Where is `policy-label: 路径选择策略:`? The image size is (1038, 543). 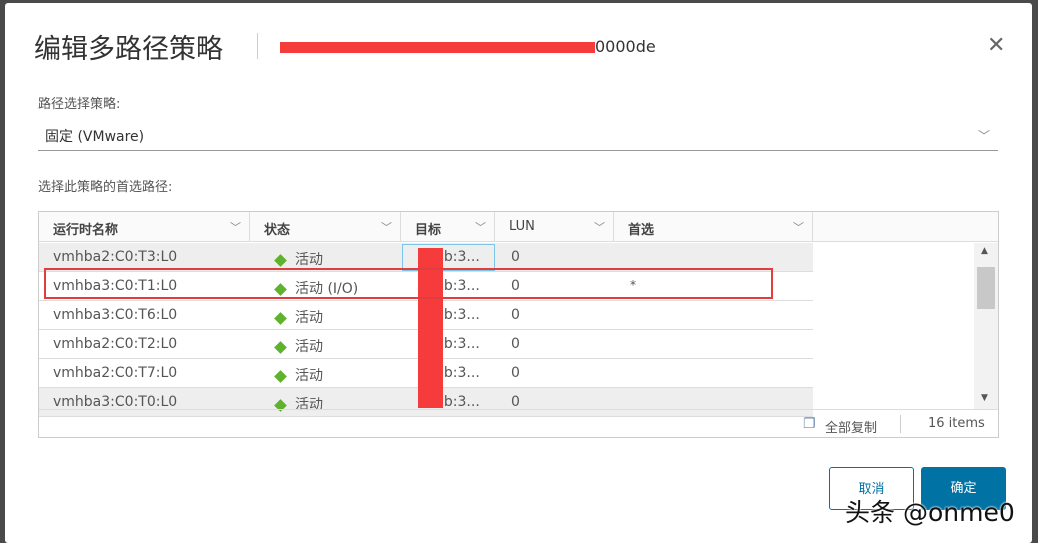
policy-label: 路径选择策略: is located at coordinates (79, 104).